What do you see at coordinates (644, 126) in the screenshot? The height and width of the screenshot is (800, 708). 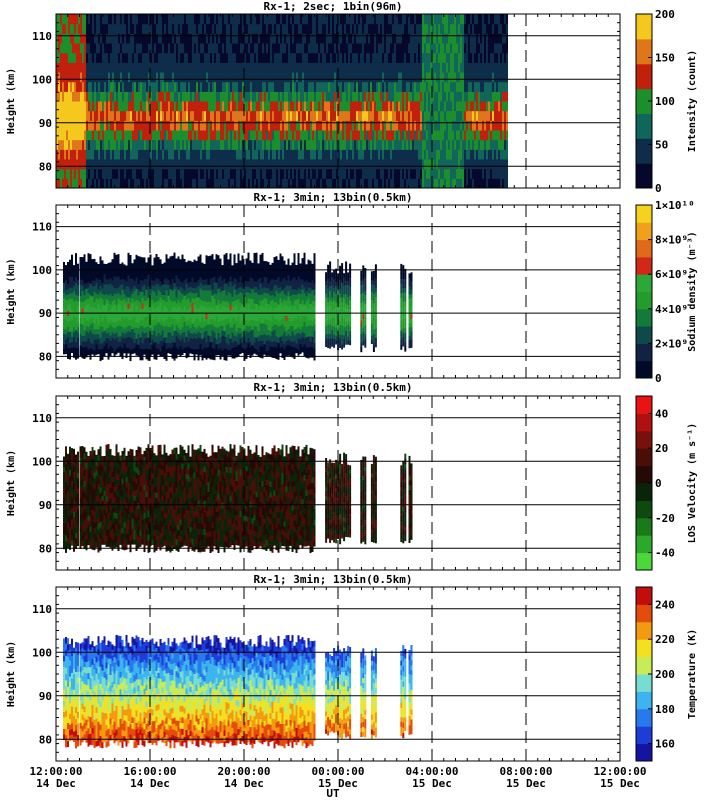 I see `colorbar-swatch` at bounding box center [644, 126].